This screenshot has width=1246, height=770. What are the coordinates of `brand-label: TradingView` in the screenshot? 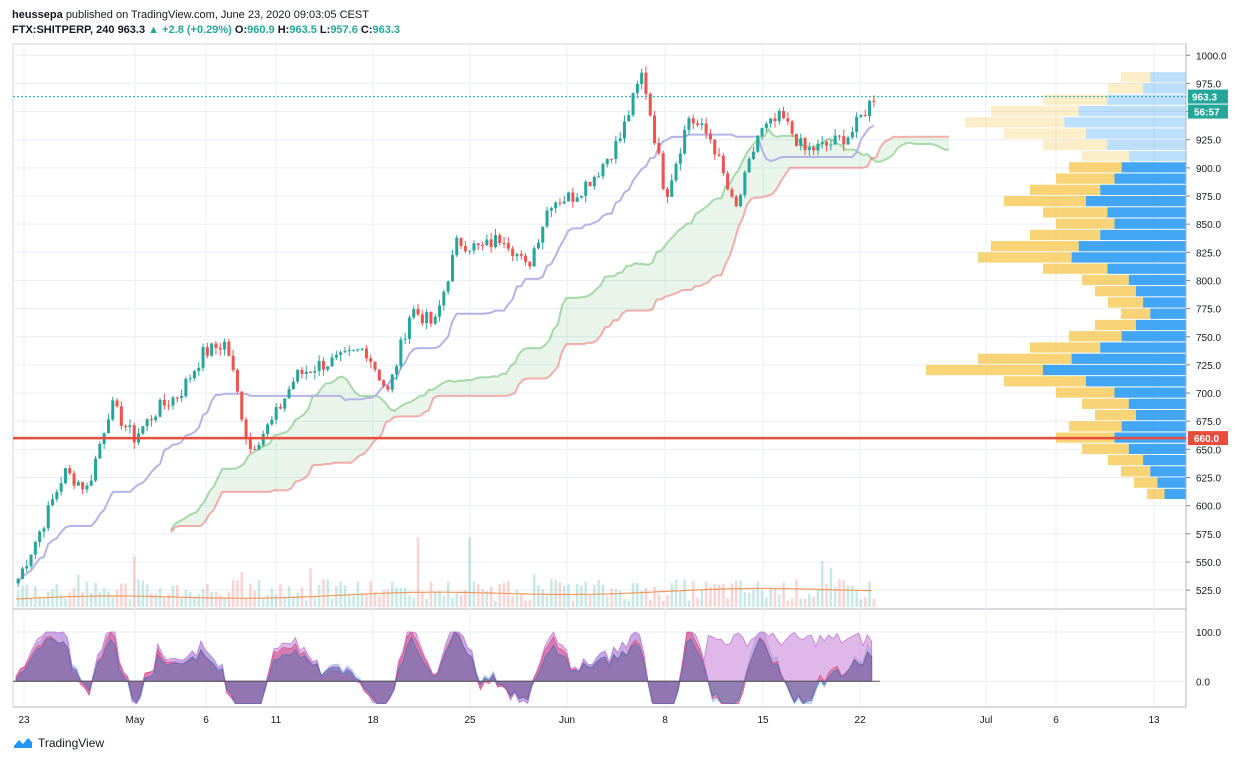 It's located at (71, 743).